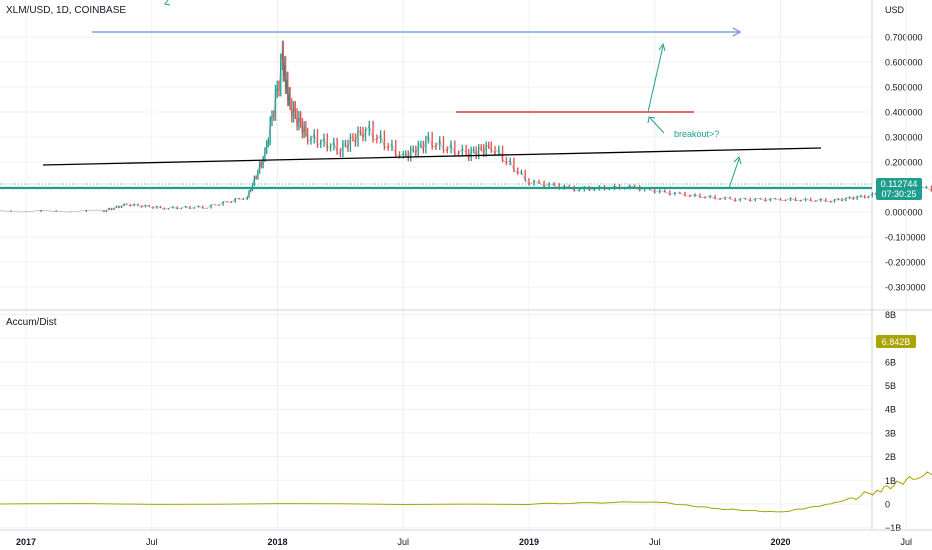 Image resolution: width=932 pixels, height=550 pixels. What do you see at coordinates (466, 492) in the screenshot?
I see `ad-series-line` at bounding box center [466, 492].